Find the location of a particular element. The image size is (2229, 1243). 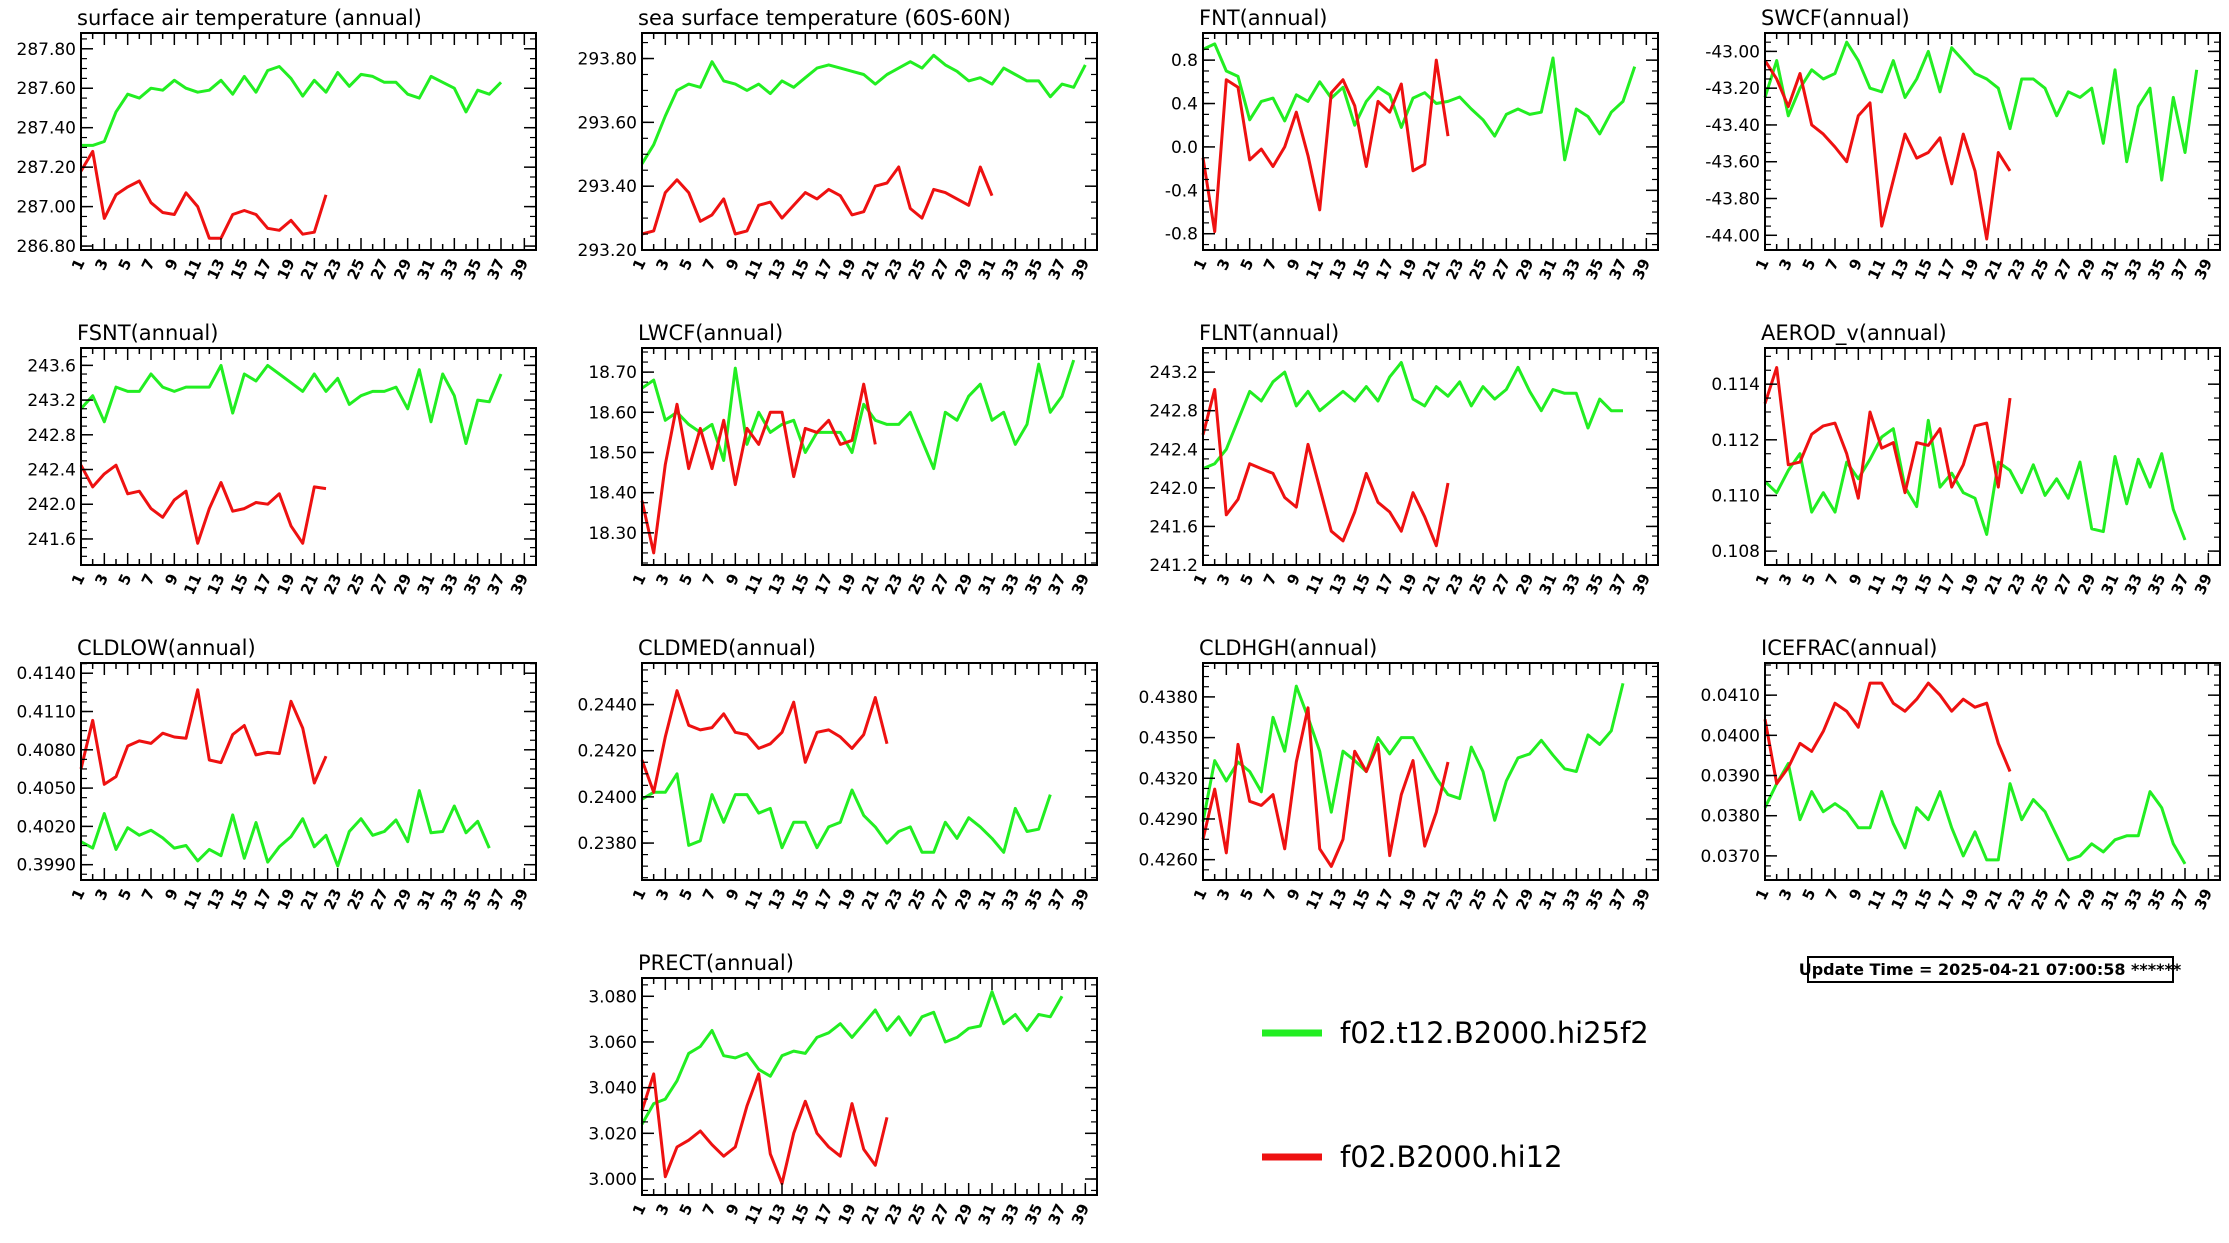

y-tick-label: 241.6 is located at coordinates (51, 540).